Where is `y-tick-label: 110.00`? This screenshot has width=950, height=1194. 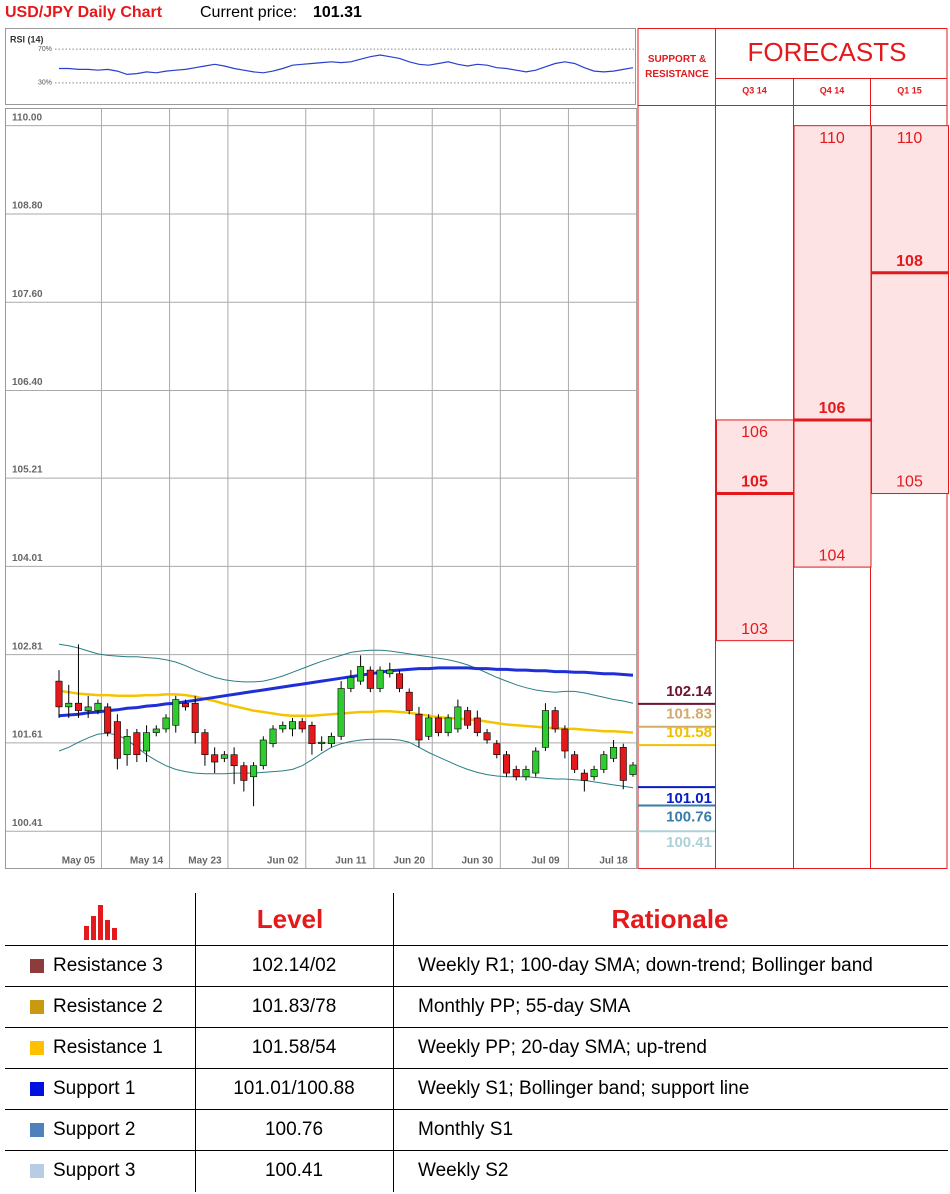
y-tick-label: 110.00 is located at coordinates (27, 117).